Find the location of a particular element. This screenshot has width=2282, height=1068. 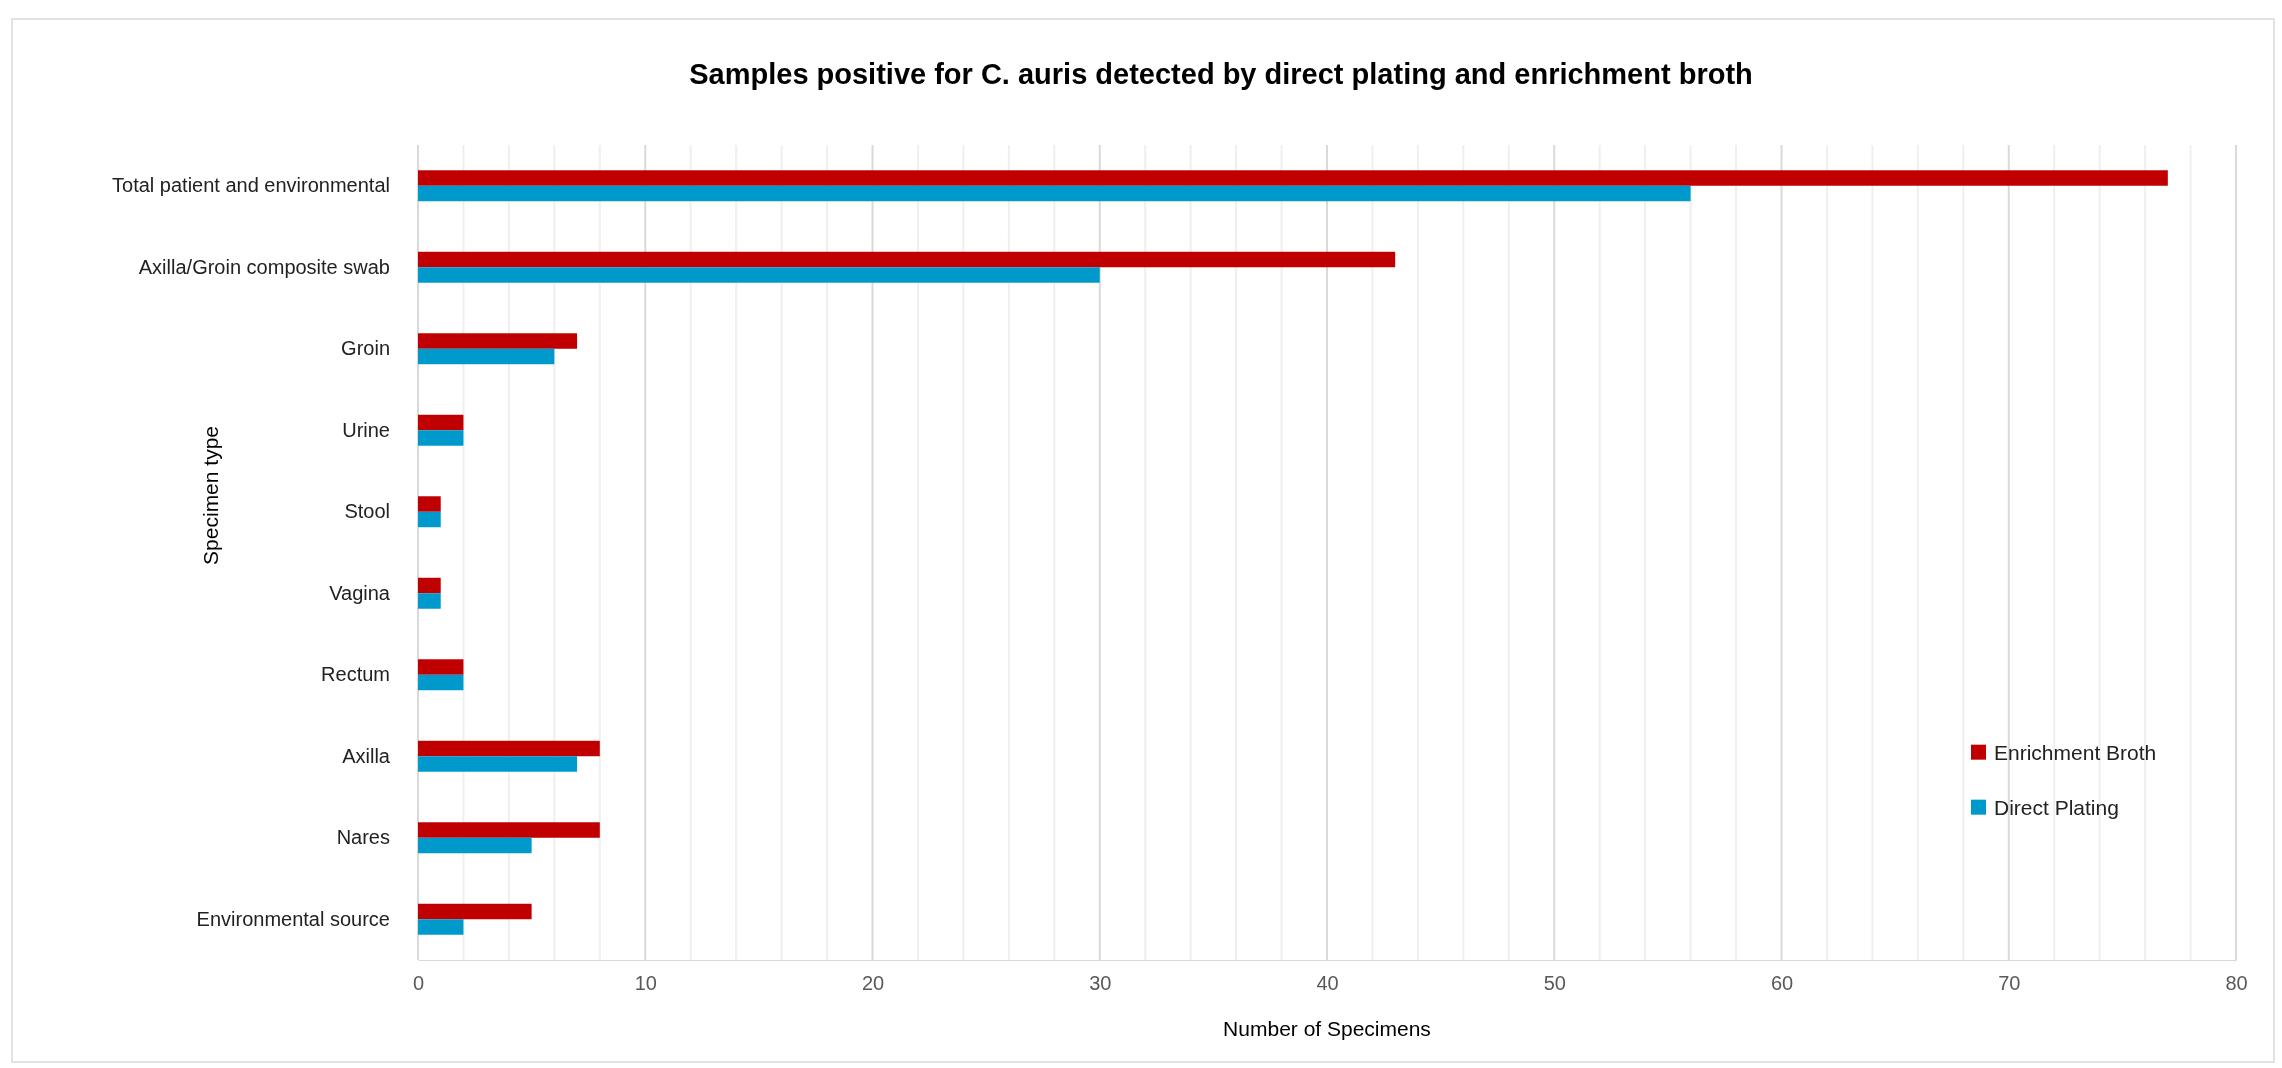

y-axis-title: Specimen type is located at coordinates (210, 495).